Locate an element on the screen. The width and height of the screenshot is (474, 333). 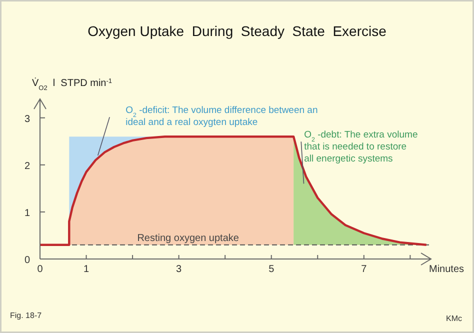
ref-line-label: Resting oxygen uptake is located at coordinates (188, 238).